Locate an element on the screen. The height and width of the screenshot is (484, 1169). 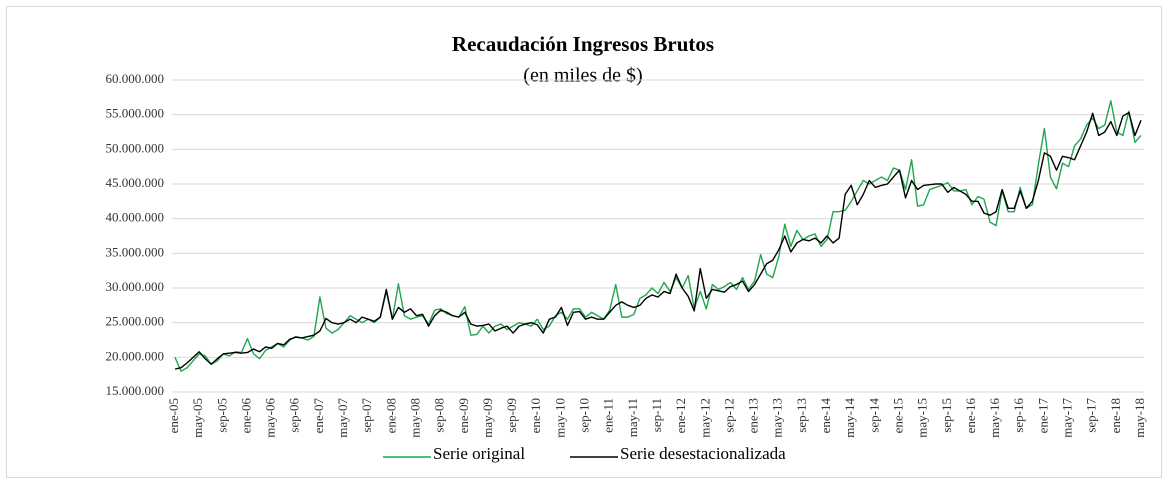
y-tick-label: 15.000.000 is located at coordinates (135, 390).